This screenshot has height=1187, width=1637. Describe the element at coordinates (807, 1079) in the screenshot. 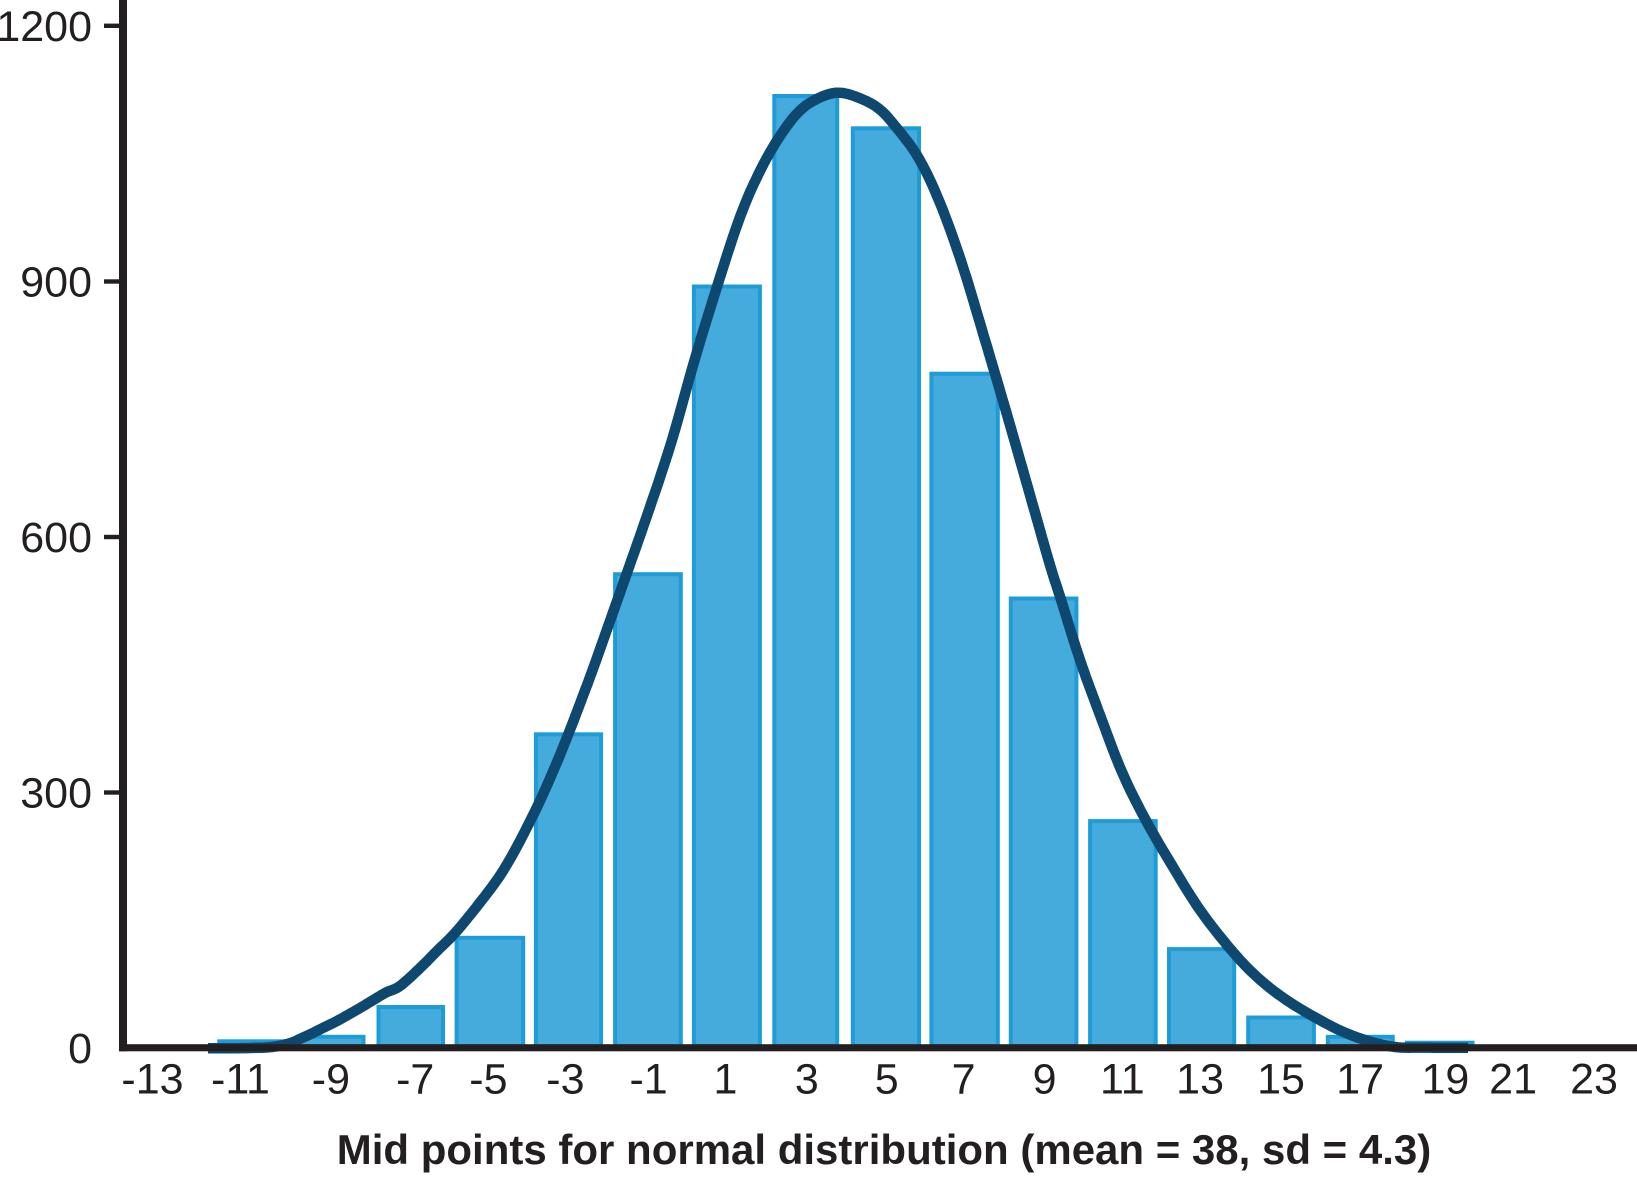

I see `svg-text: 3` at that location.